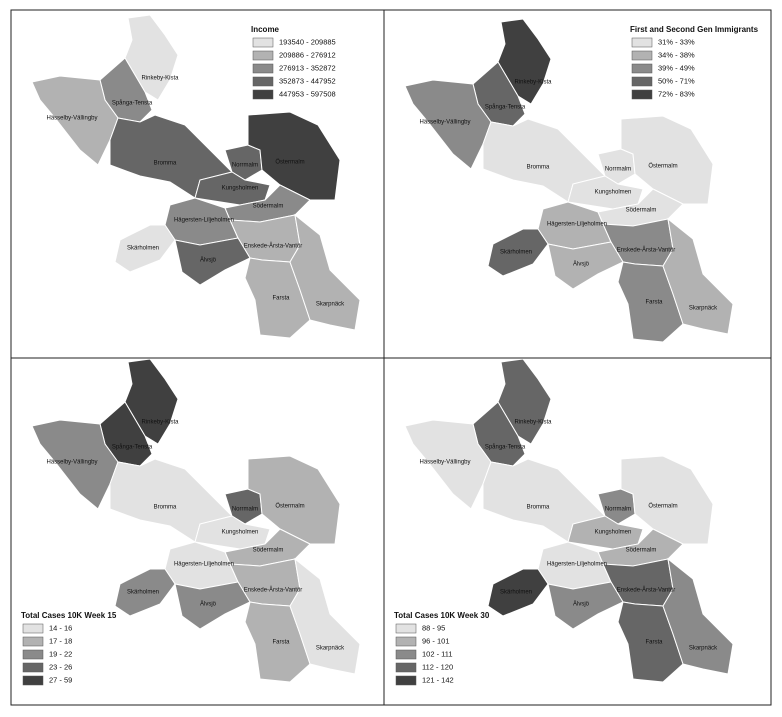 This screenshot has width=782, height=717. I want to click on legend-label: 23 - 26, so click(60, 666).